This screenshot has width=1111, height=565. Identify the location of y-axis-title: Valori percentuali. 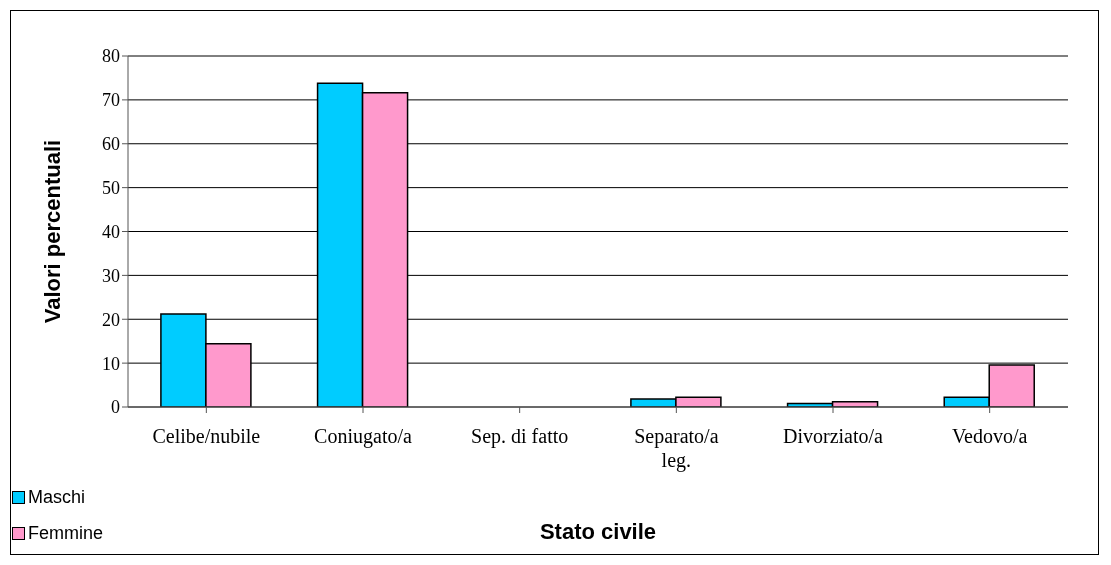
(52, 231).